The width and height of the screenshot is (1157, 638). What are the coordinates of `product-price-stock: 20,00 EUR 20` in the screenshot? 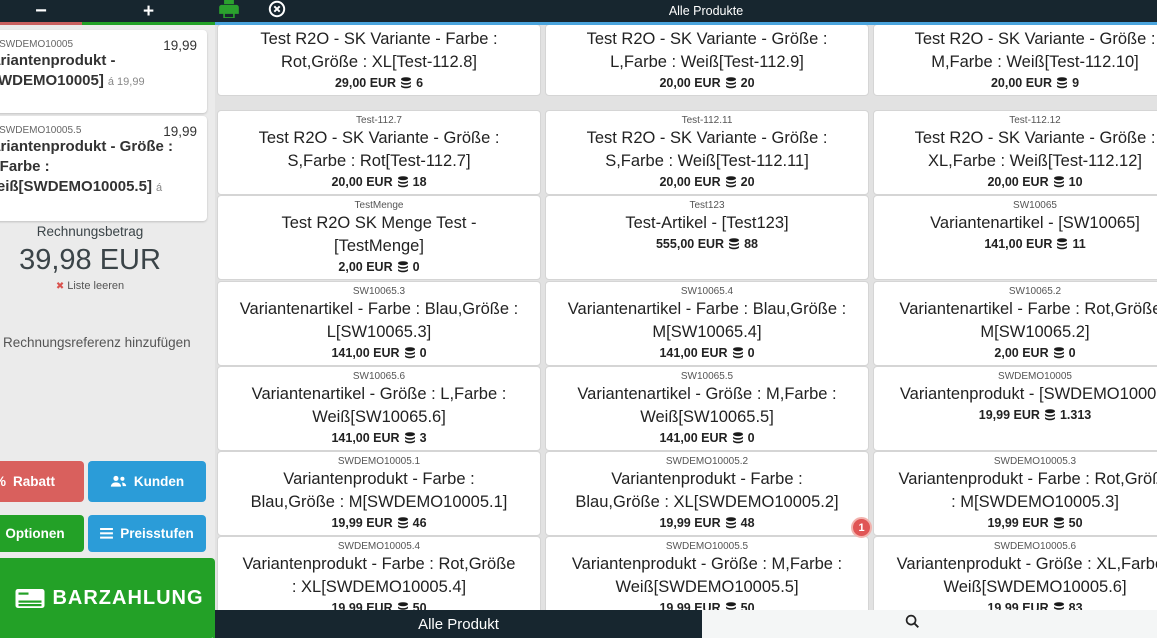 It's located at (707, 182).